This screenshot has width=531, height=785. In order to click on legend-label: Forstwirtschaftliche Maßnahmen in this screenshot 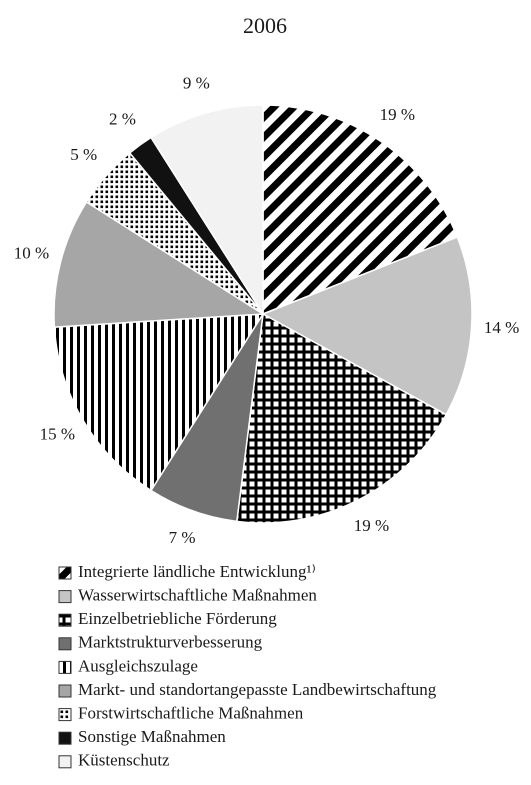, I will do `click(191, 713)`.